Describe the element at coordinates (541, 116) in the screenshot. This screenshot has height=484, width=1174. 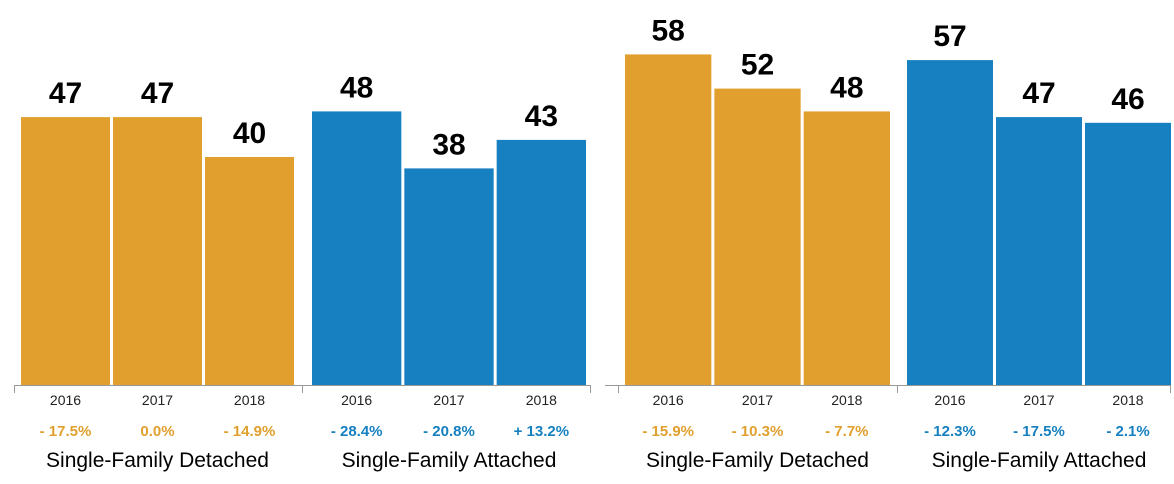
I see `bar-value-label: 43` at that location.